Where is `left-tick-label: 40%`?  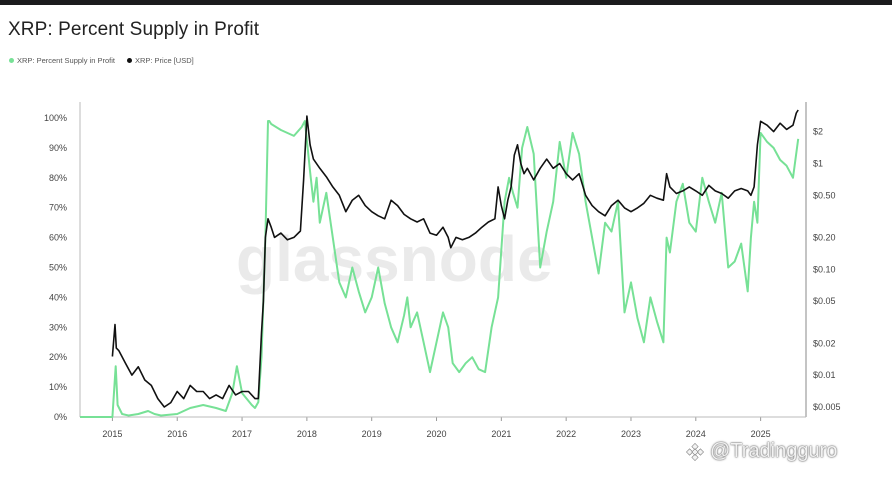 left-tick-label: 40% is located at coordinates (58, 297).